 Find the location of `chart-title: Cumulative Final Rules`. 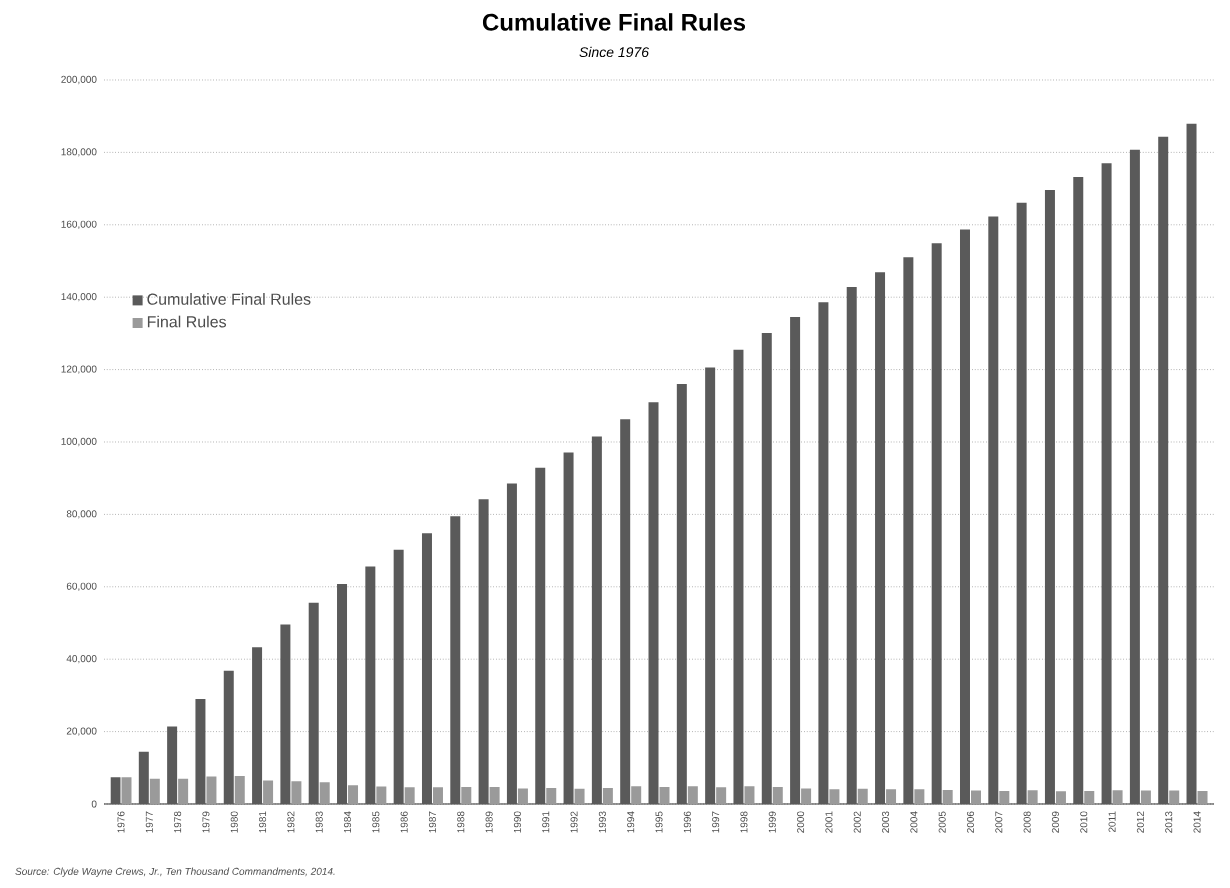

chart-title: Cumulative Final Rules is located at coordinates (614, 22).